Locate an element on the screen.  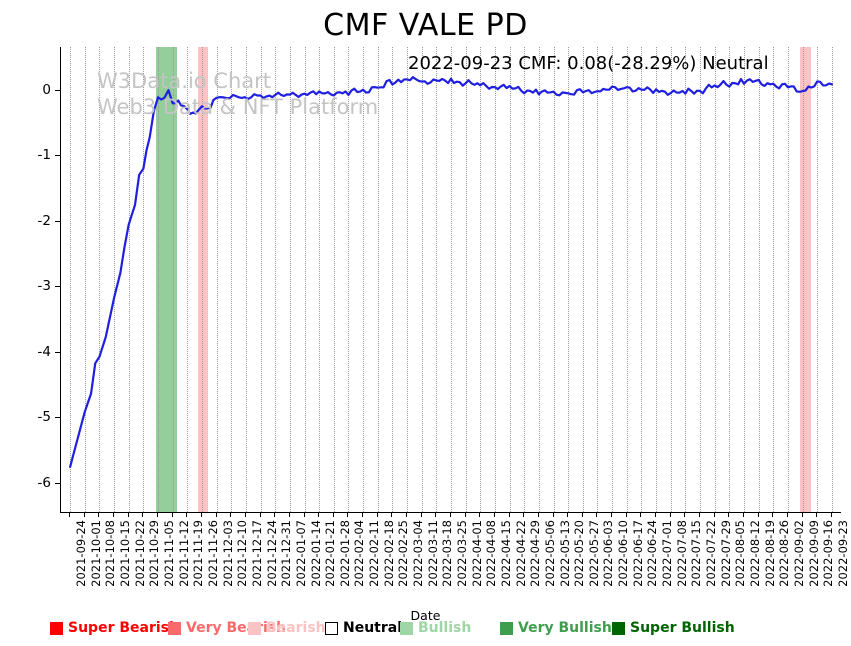
legend-label: Super Bearish is located at coordinates (123, 628).